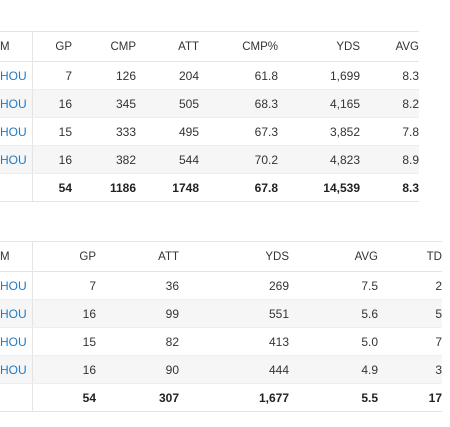 Image resolution: width=450 pixels, height=427 pixels. I want to click on cell-avg: 8.2, so click(389, 103).